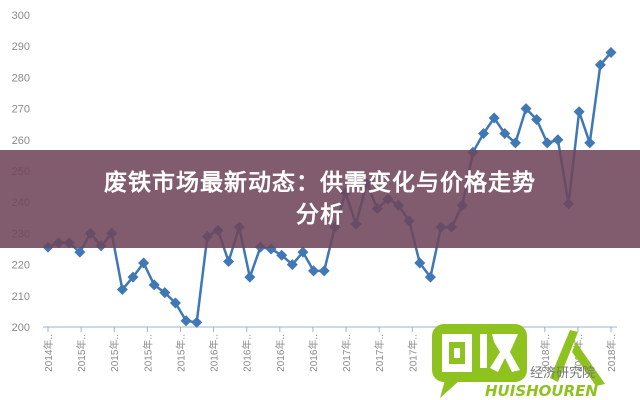 The height and width of the screenshot is (400, 640). Describe the element at coordinates (541, 391) in the screenshot. I see `svg-text: HUISHOUREN` at that location.